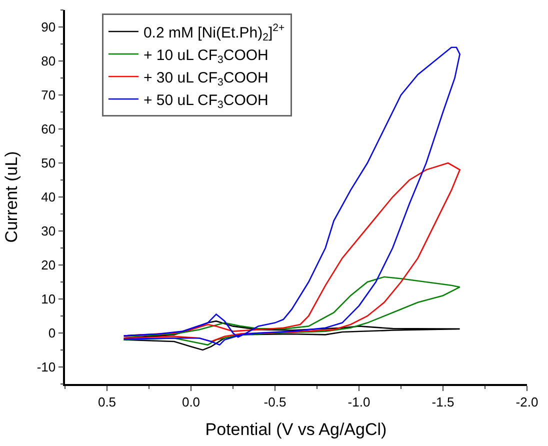 This screenshot has height=446, width=548. I want to click on x-tick-label: -1.5, so click(443, 402).